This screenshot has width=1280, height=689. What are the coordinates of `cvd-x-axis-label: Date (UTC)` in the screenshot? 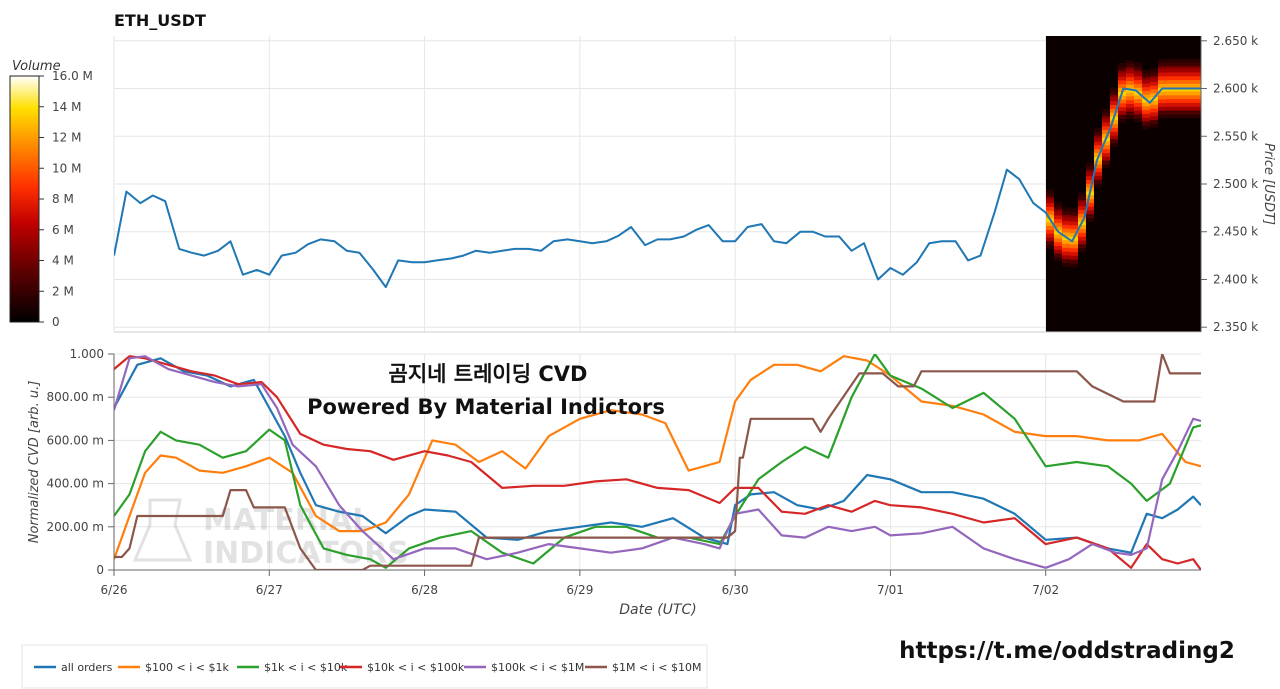 It's located at (657, 610).